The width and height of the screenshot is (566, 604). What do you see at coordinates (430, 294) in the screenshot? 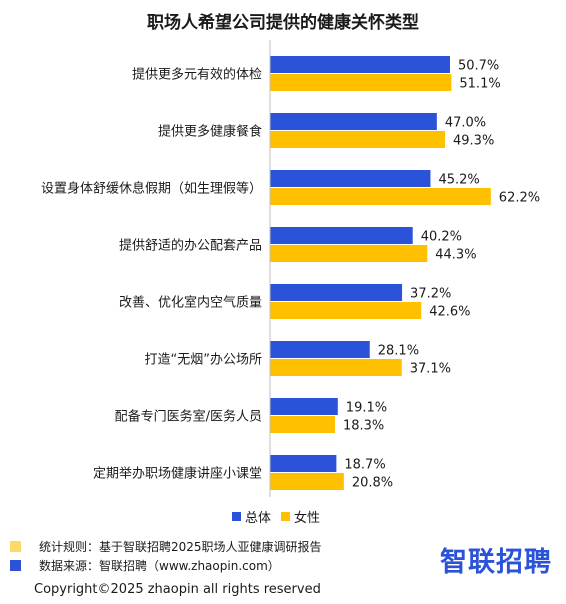
I see `data-label-total: 37.2%` at bounding box center [430, 294].